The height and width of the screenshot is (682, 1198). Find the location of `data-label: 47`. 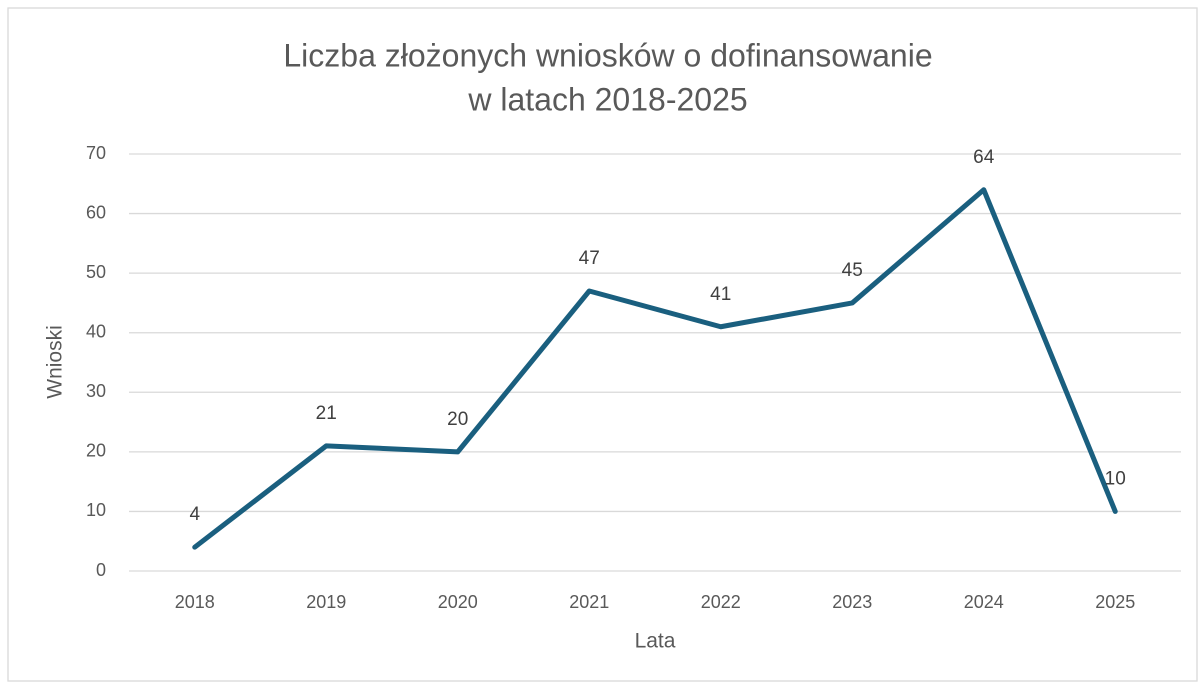

data-label: 47 is located at coordinates (589, 258).